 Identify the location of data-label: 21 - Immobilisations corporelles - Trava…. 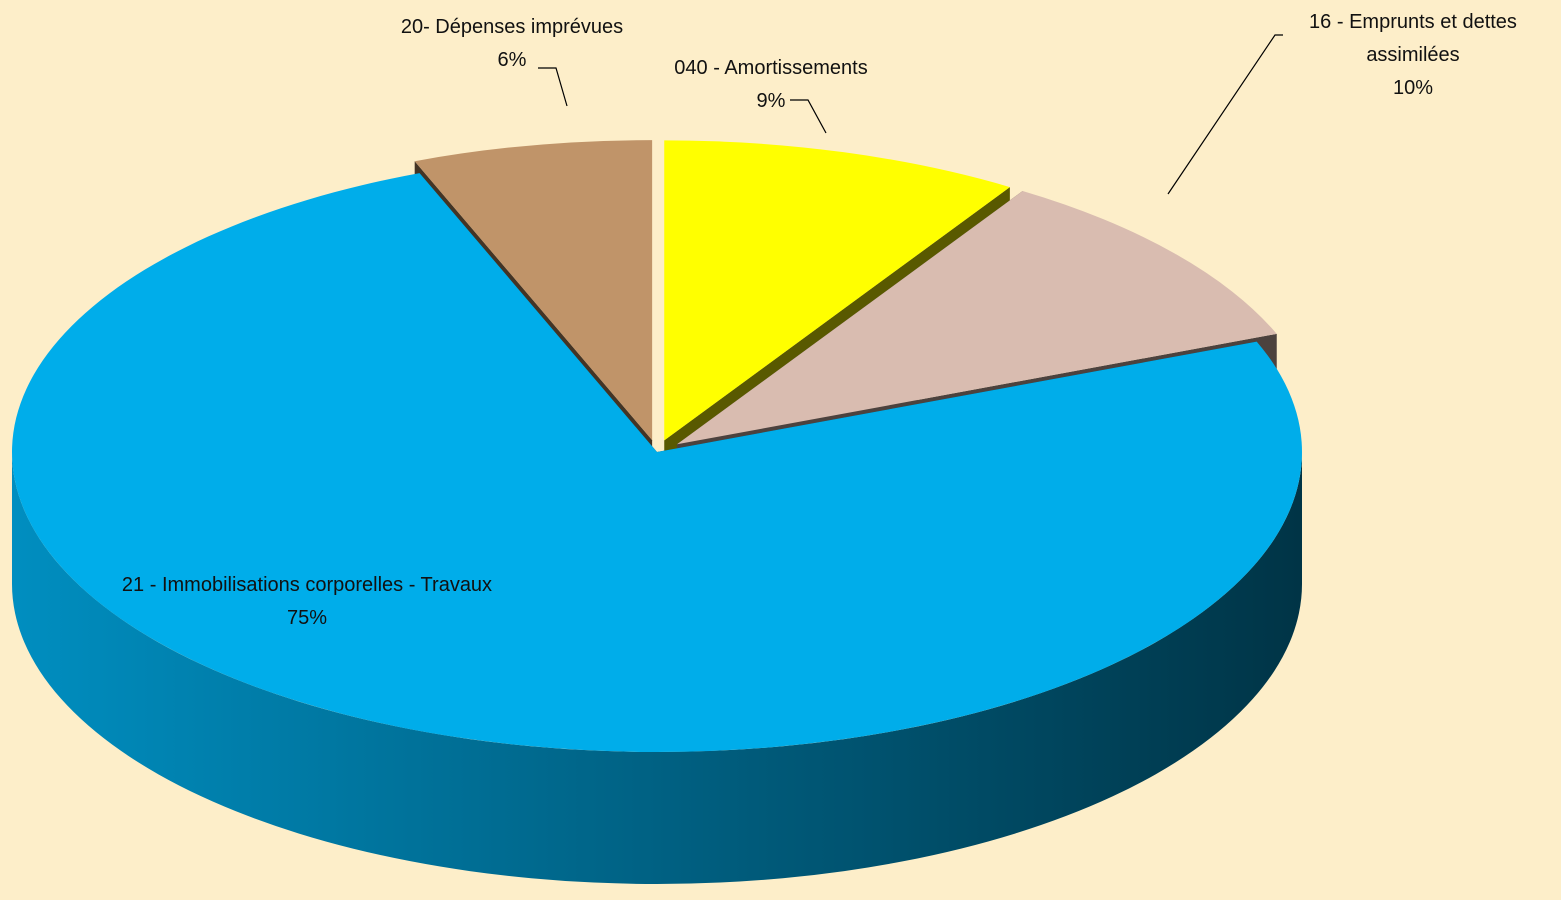
(307, 602).